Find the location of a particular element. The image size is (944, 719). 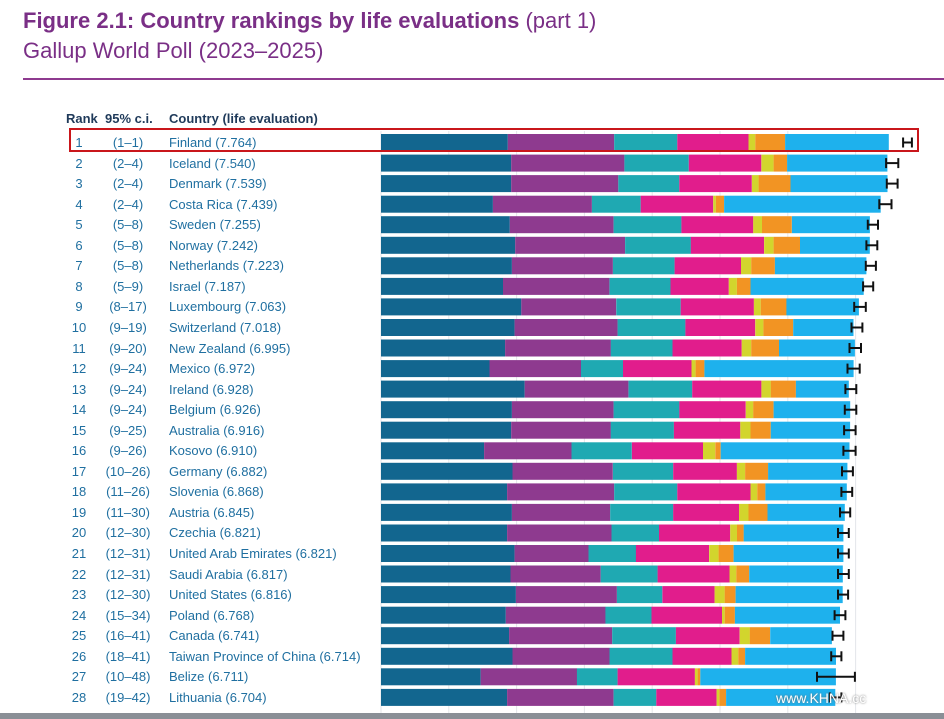

table-row: 4 (2–4) Costa Rica (7.439) is located at coordinates (472, 205).